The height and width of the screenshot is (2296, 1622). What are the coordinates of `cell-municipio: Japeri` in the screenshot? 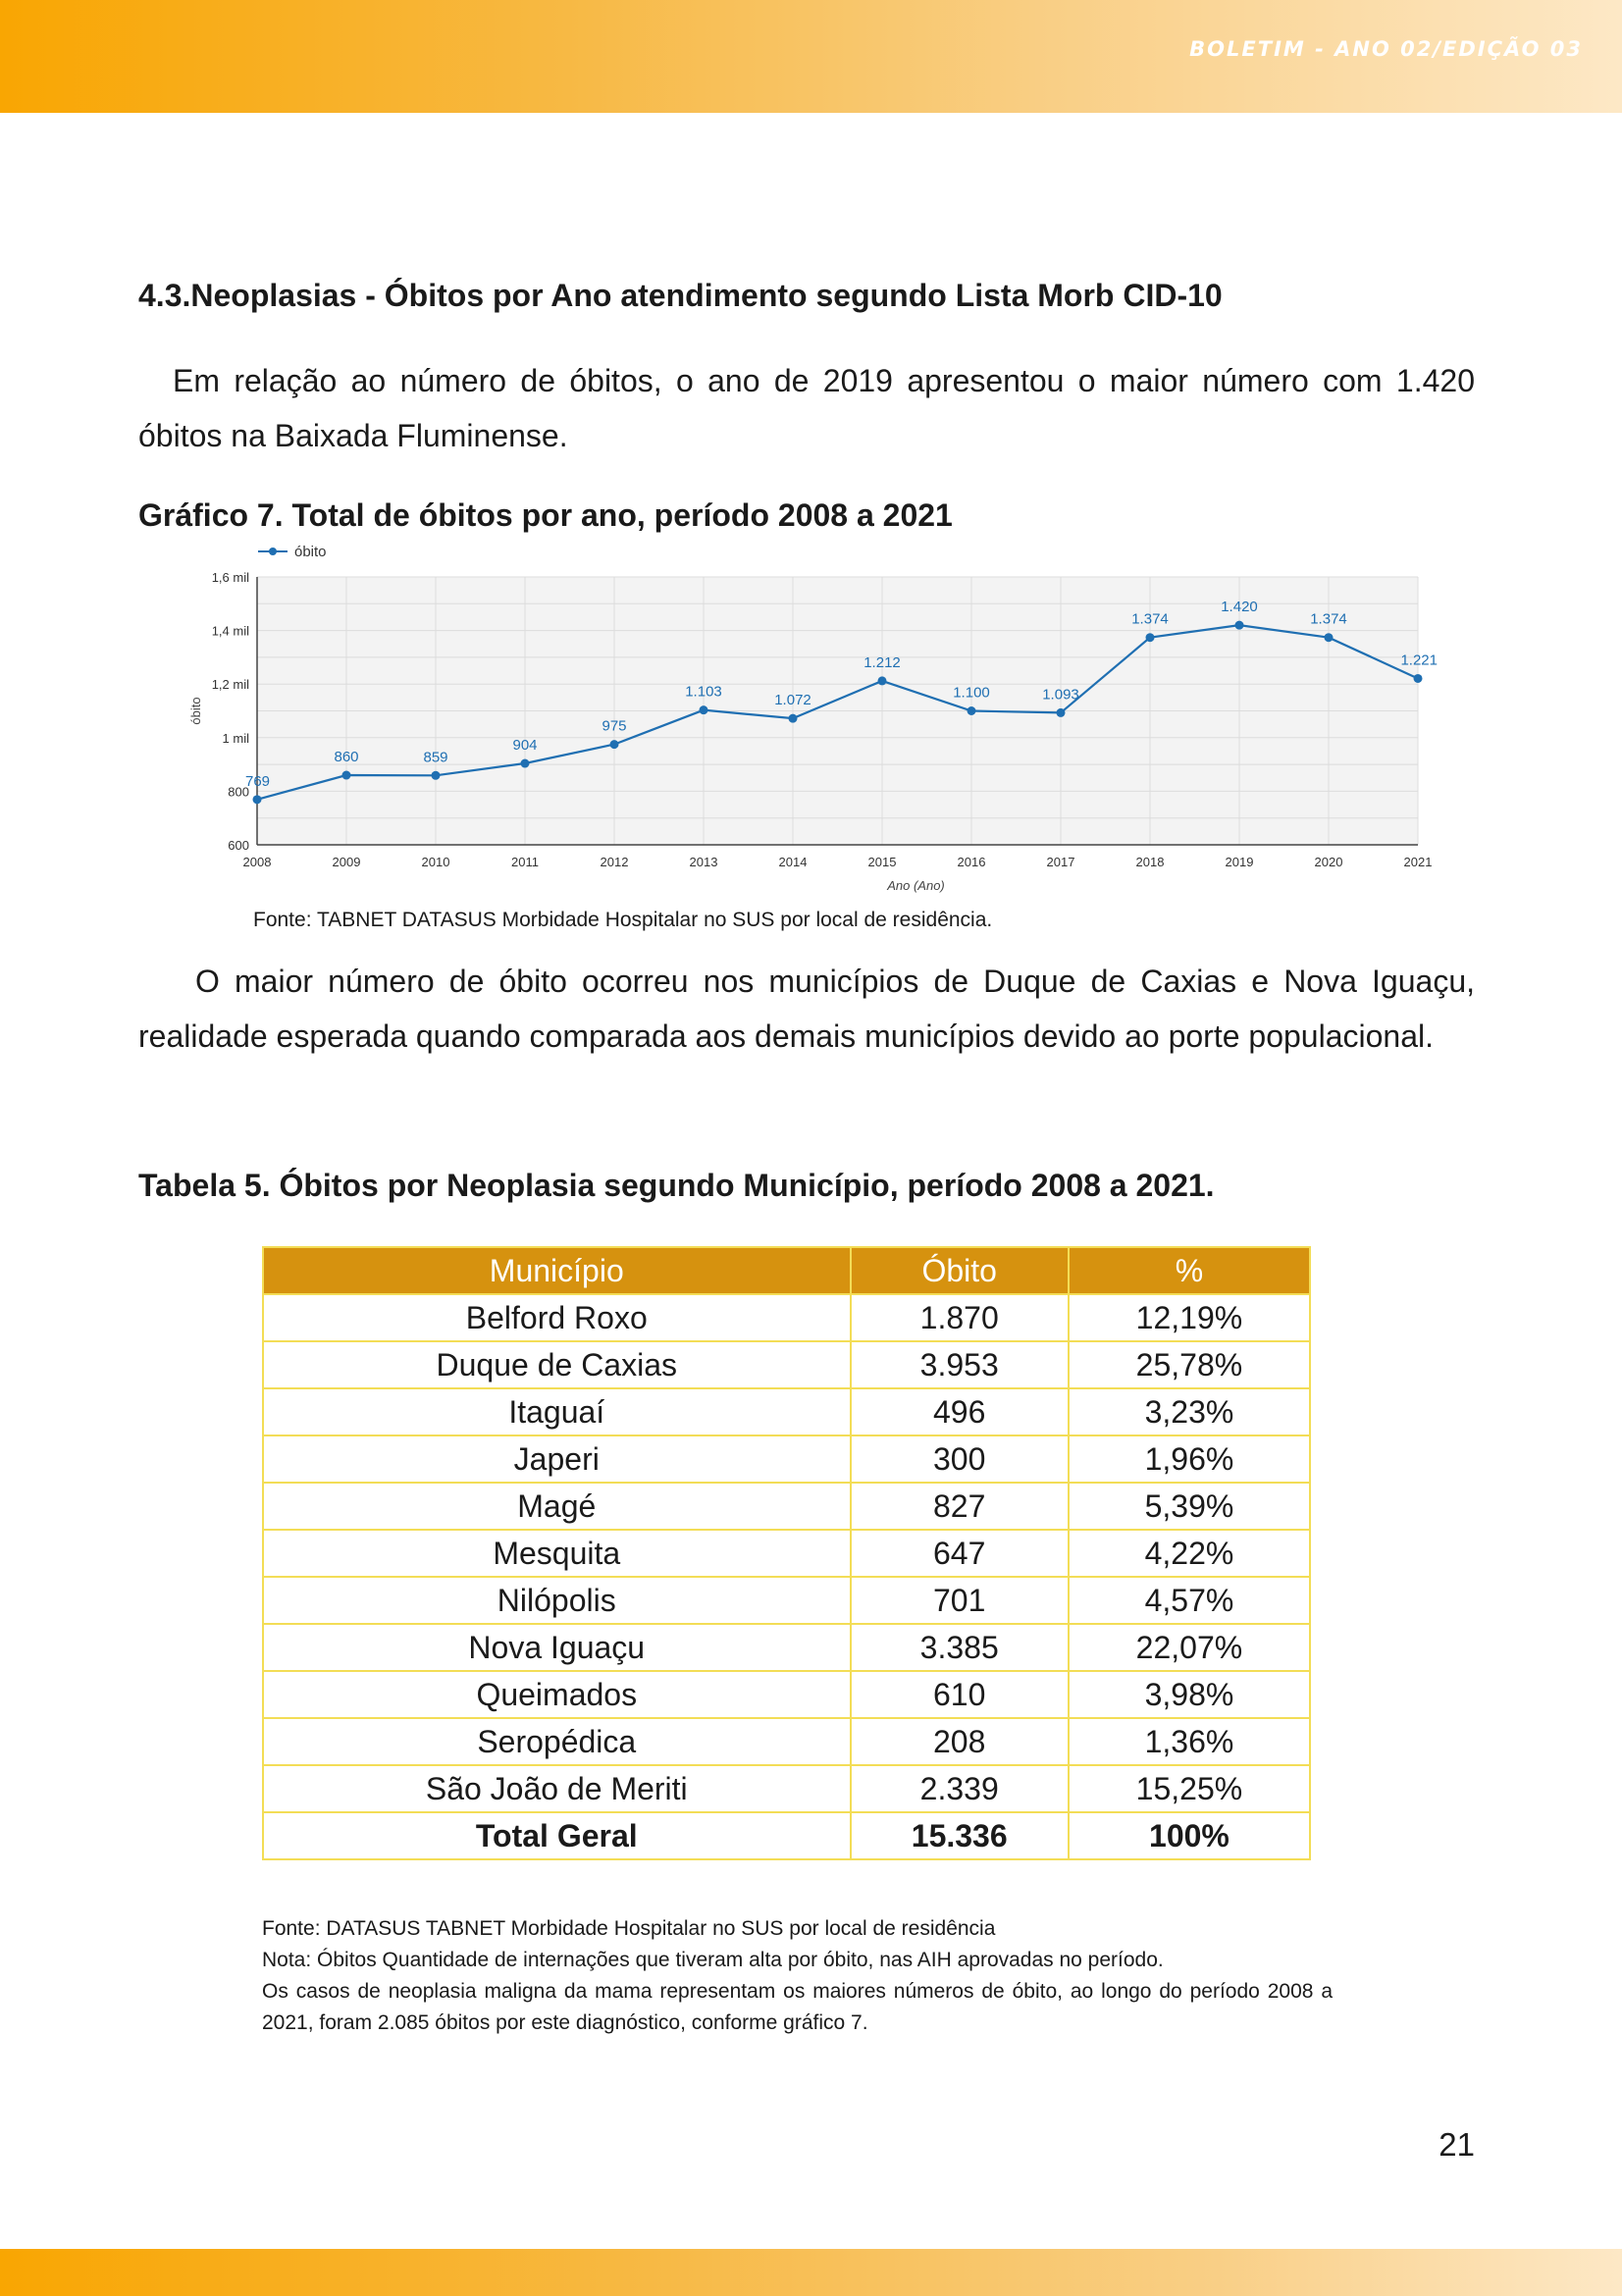 It's located at (557, 1459).